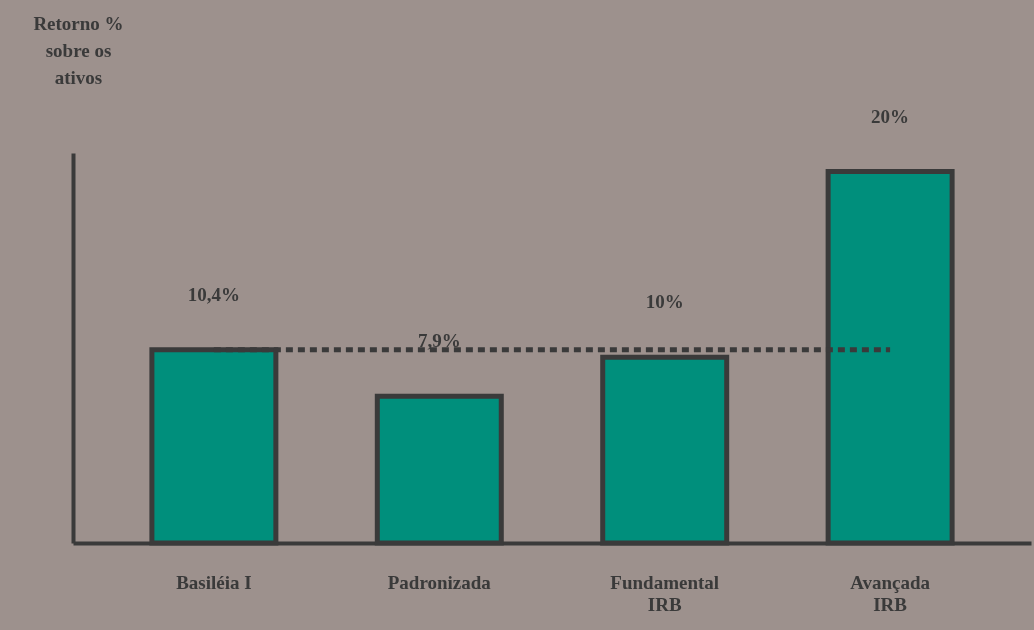 This screenshot has width=1034, height=630. What do you see at coordinates (890, 116) in the screenshot?
I see `data-label: 20%` at bounding box center [890, 116].